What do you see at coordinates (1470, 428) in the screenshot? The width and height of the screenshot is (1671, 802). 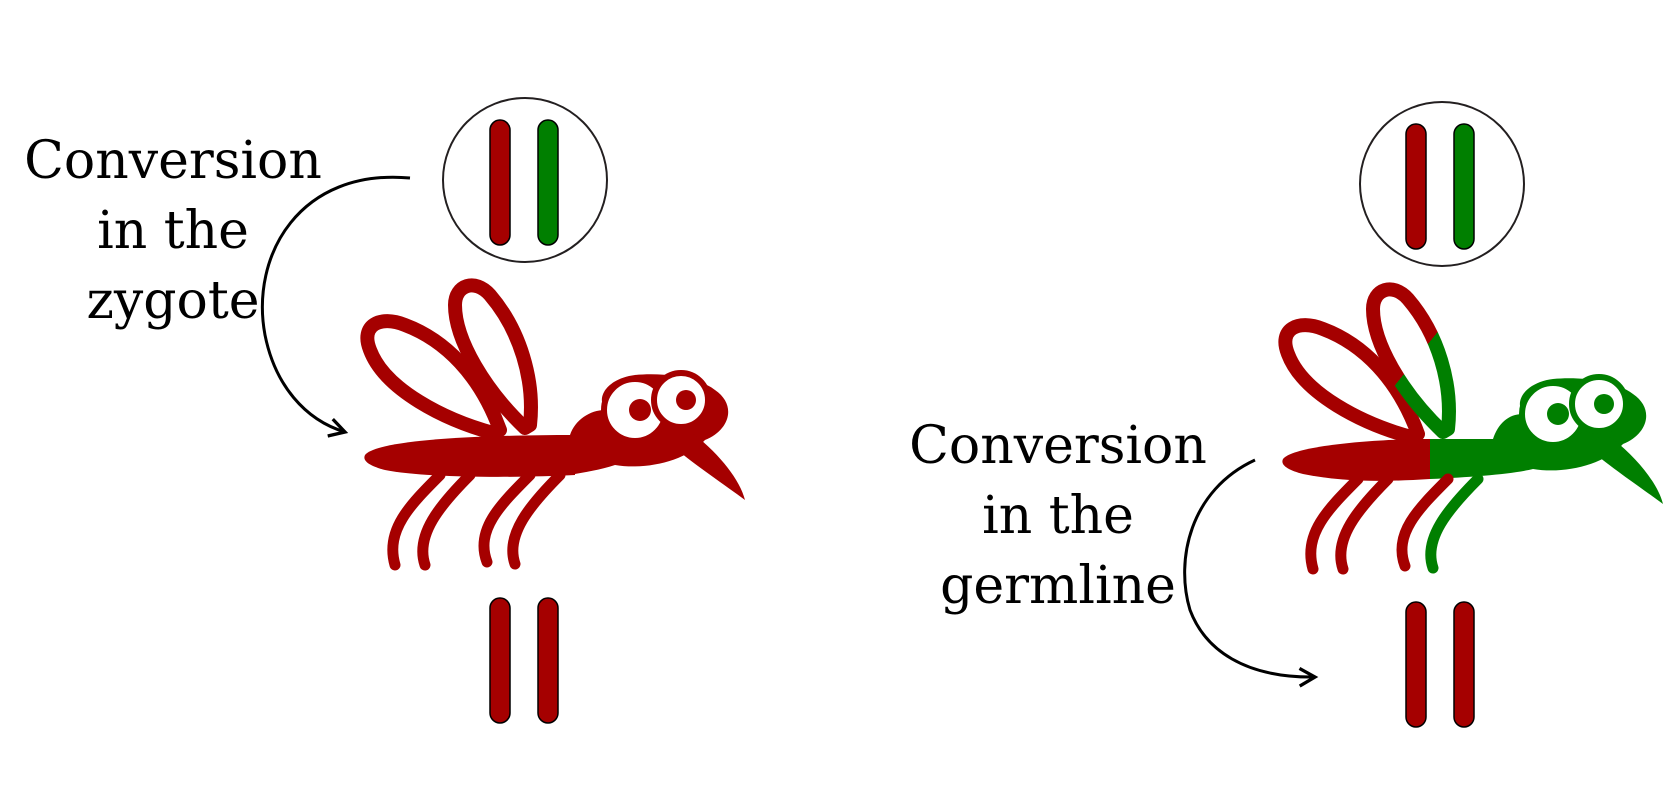 I see `mosquito-germline` at bounding box center [1470, 428].